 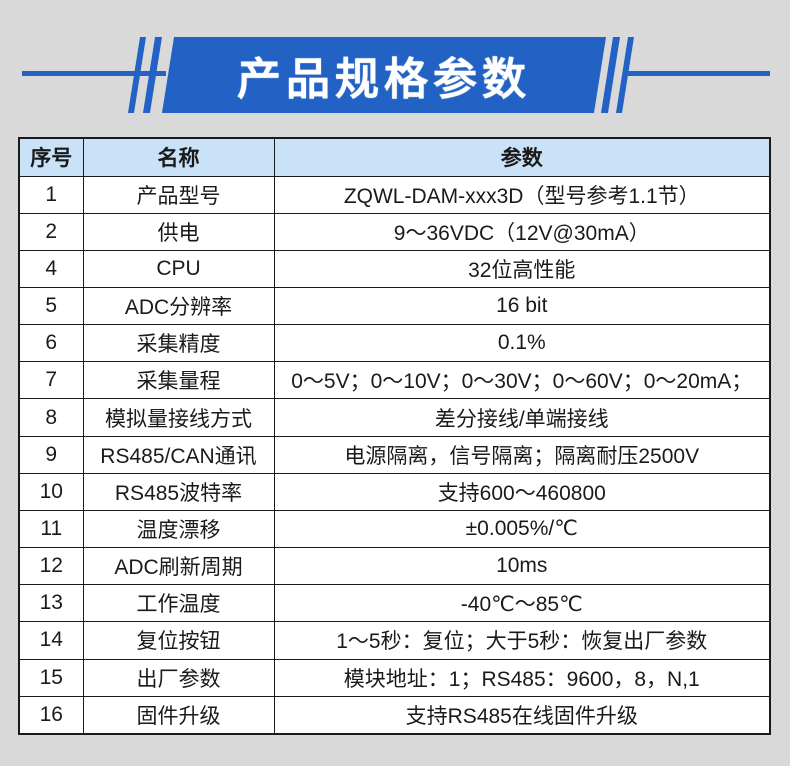 I want to click on row-param: ±0.005%/℃, so click(x=522, y=529).